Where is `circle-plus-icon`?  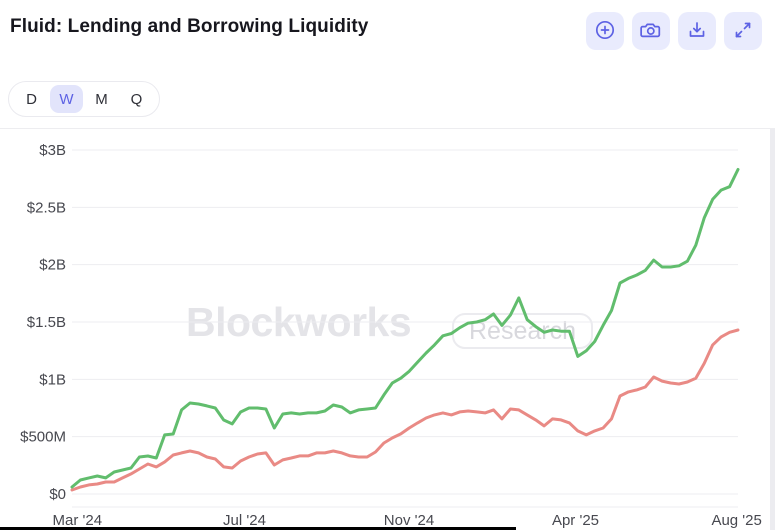 circle-plus-icon is located at coordinates (605, 31).